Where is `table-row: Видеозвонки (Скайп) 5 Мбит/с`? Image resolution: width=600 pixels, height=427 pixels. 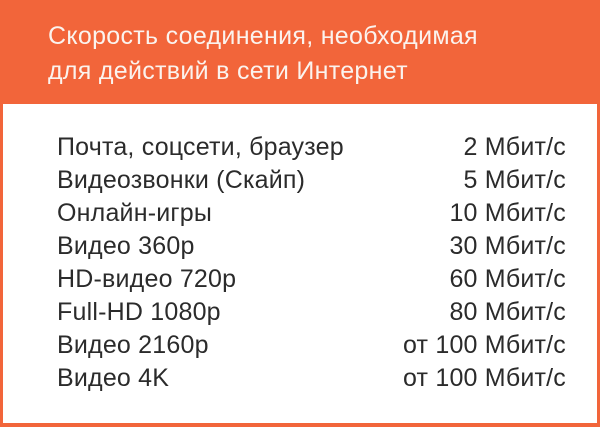
table-row: Видеозвонки (Скайп) 5 Мбит/с is located at coordinates (311, 180).